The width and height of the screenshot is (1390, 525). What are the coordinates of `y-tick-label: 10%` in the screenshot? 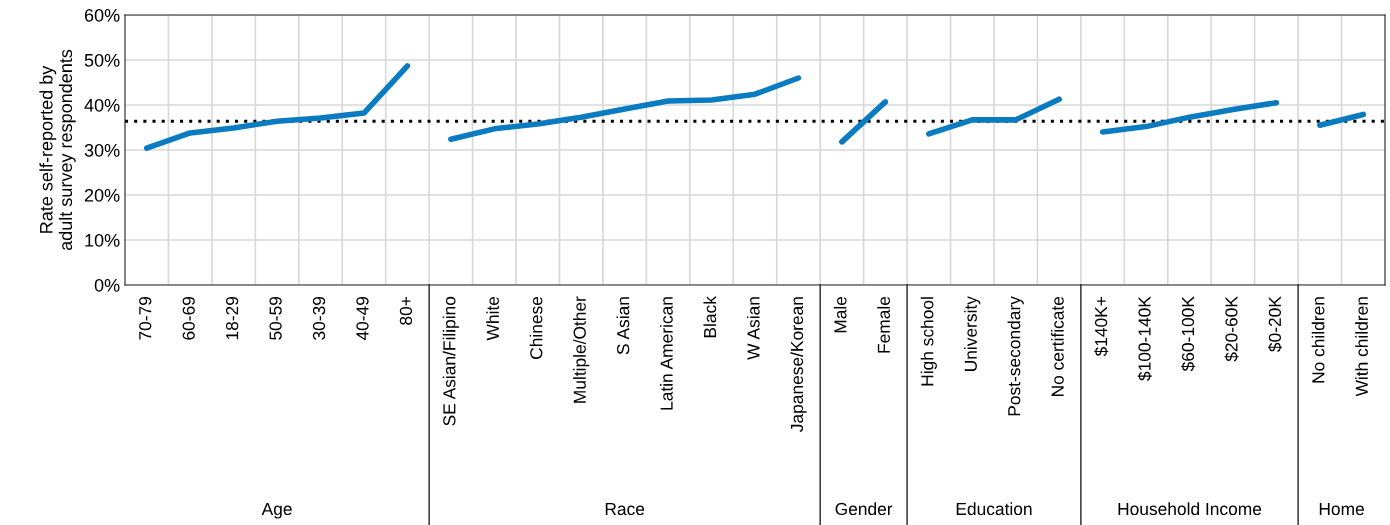 It's located at (102, 240).